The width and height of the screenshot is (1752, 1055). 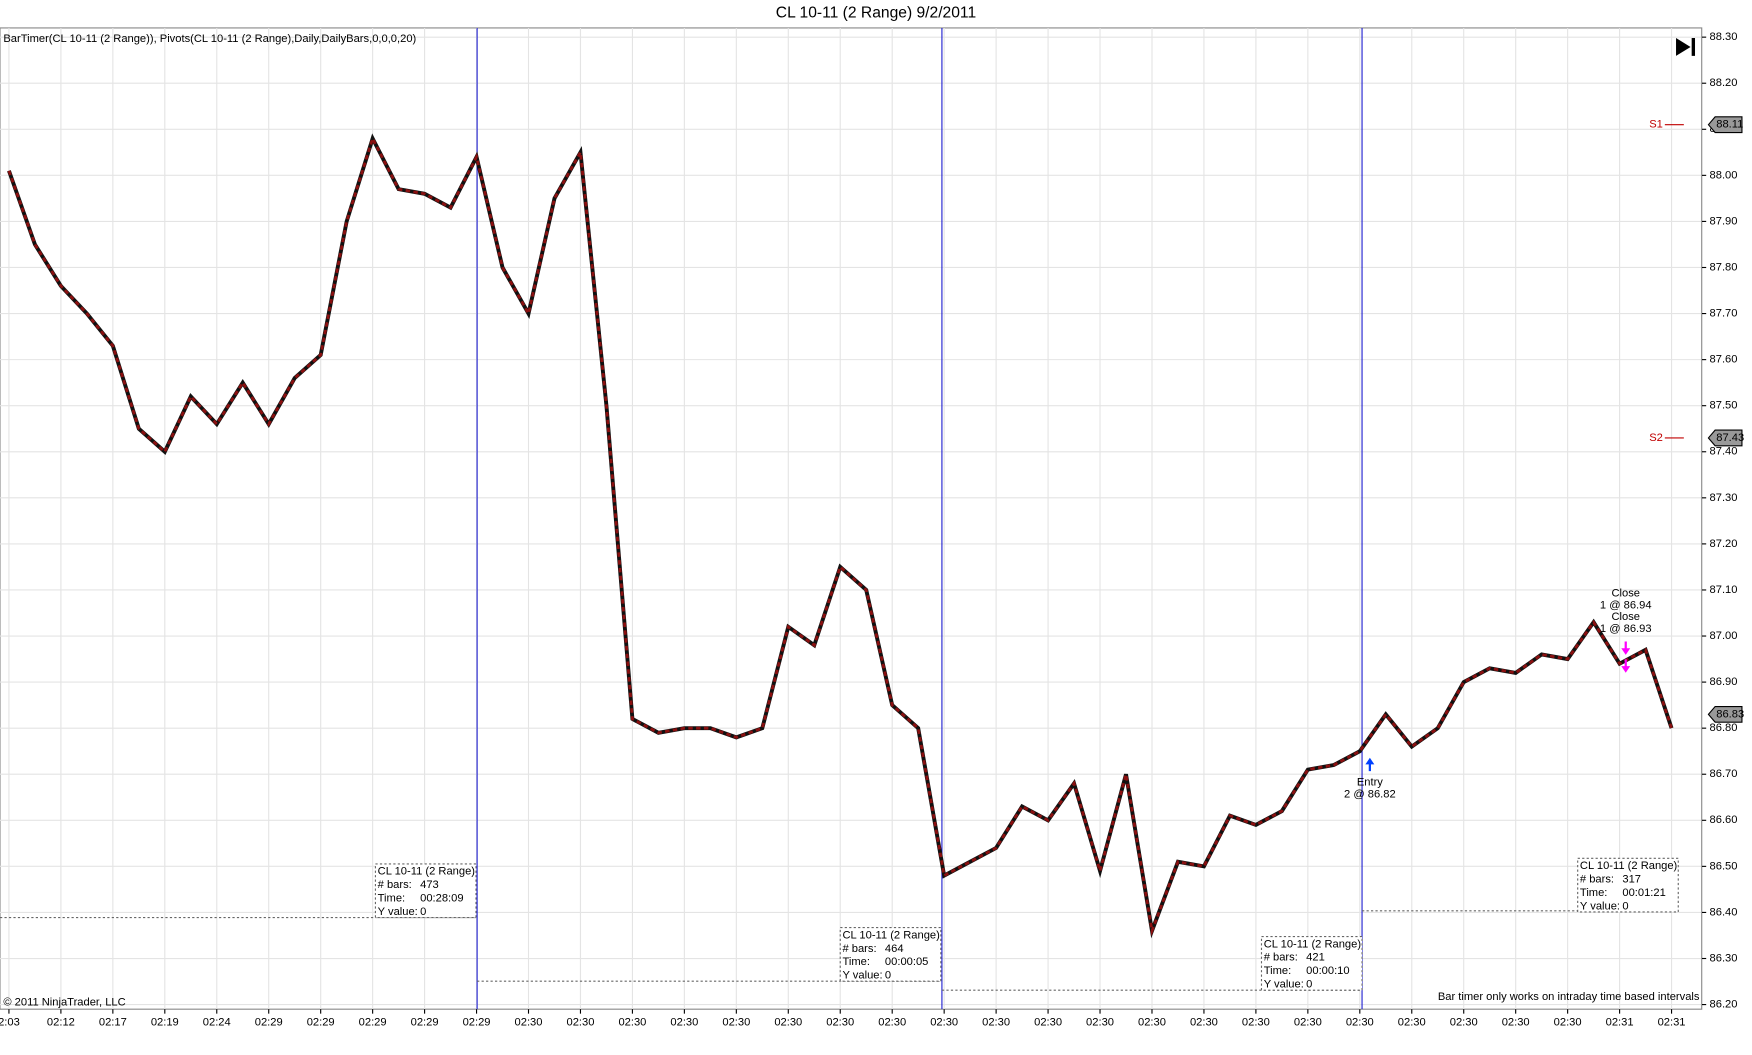 What do you see at coordinates (64, 1002) in the screenshot?
I see `copyright: © 2011 NinjaTrader, LLC` at bounding box center [64, 1002].